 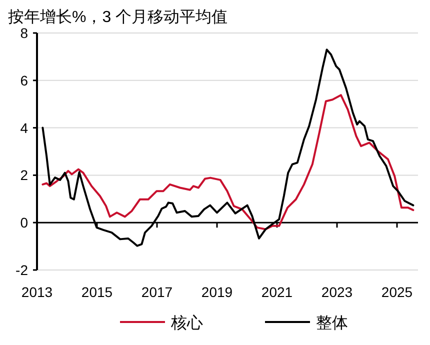 What do you see at coordinates (24, 175) in the screenshot?
I see `y-tick-label: 2` at bounding box center [24, 175].